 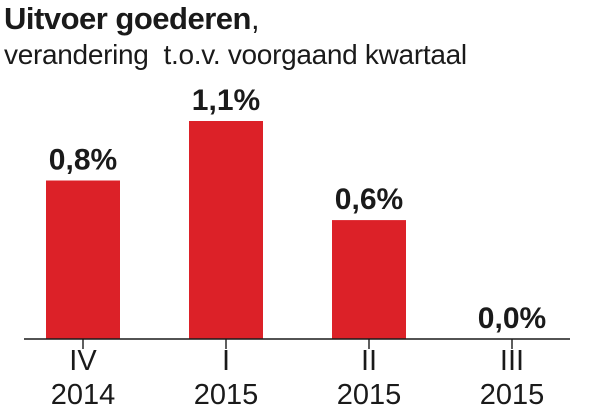 I want to click on chart-title-suffix: ,, so click(x=255, y=18).